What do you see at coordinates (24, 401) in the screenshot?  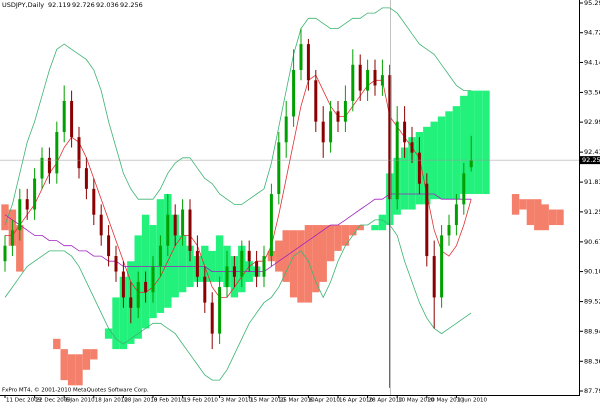 I see `x-tick-label: 11 Dec 2009` at bounding box center [24, 401].